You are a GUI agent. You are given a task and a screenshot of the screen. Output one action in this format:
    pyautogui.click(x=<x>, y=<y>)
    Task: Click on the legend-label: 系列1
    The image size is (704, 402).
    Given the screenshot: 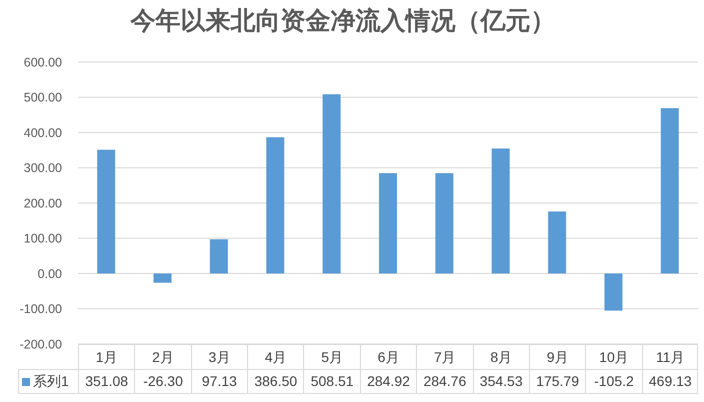 What is the action you would take?
    pyautogui.click(x=51, y=381)
    